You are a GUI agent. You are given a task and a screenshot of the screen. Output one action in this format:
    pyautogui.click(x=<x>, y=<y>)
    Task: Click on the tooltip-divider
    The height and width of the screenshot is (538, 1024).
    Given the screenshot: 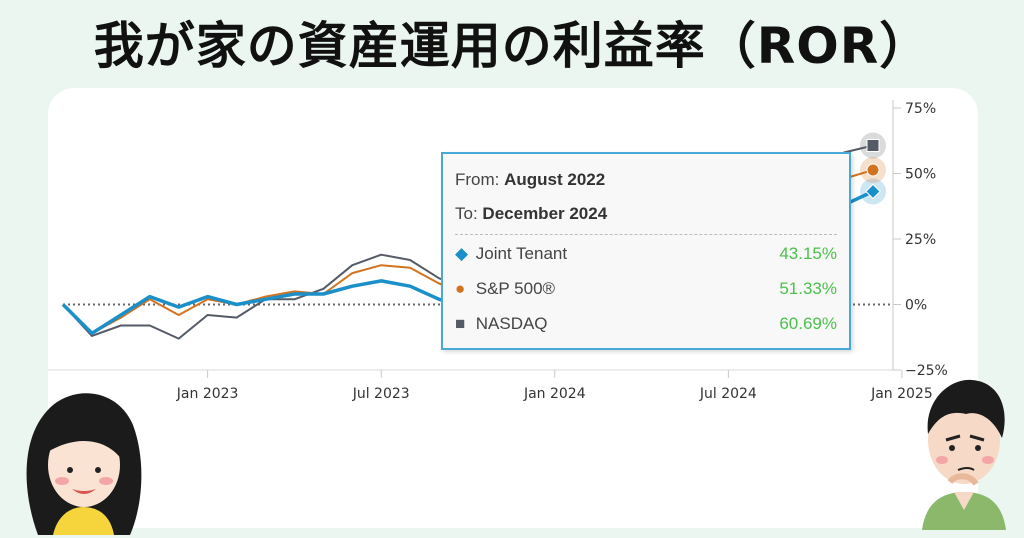 What is the action you would take?
    pyautogui.click(x=646, y=234)
    